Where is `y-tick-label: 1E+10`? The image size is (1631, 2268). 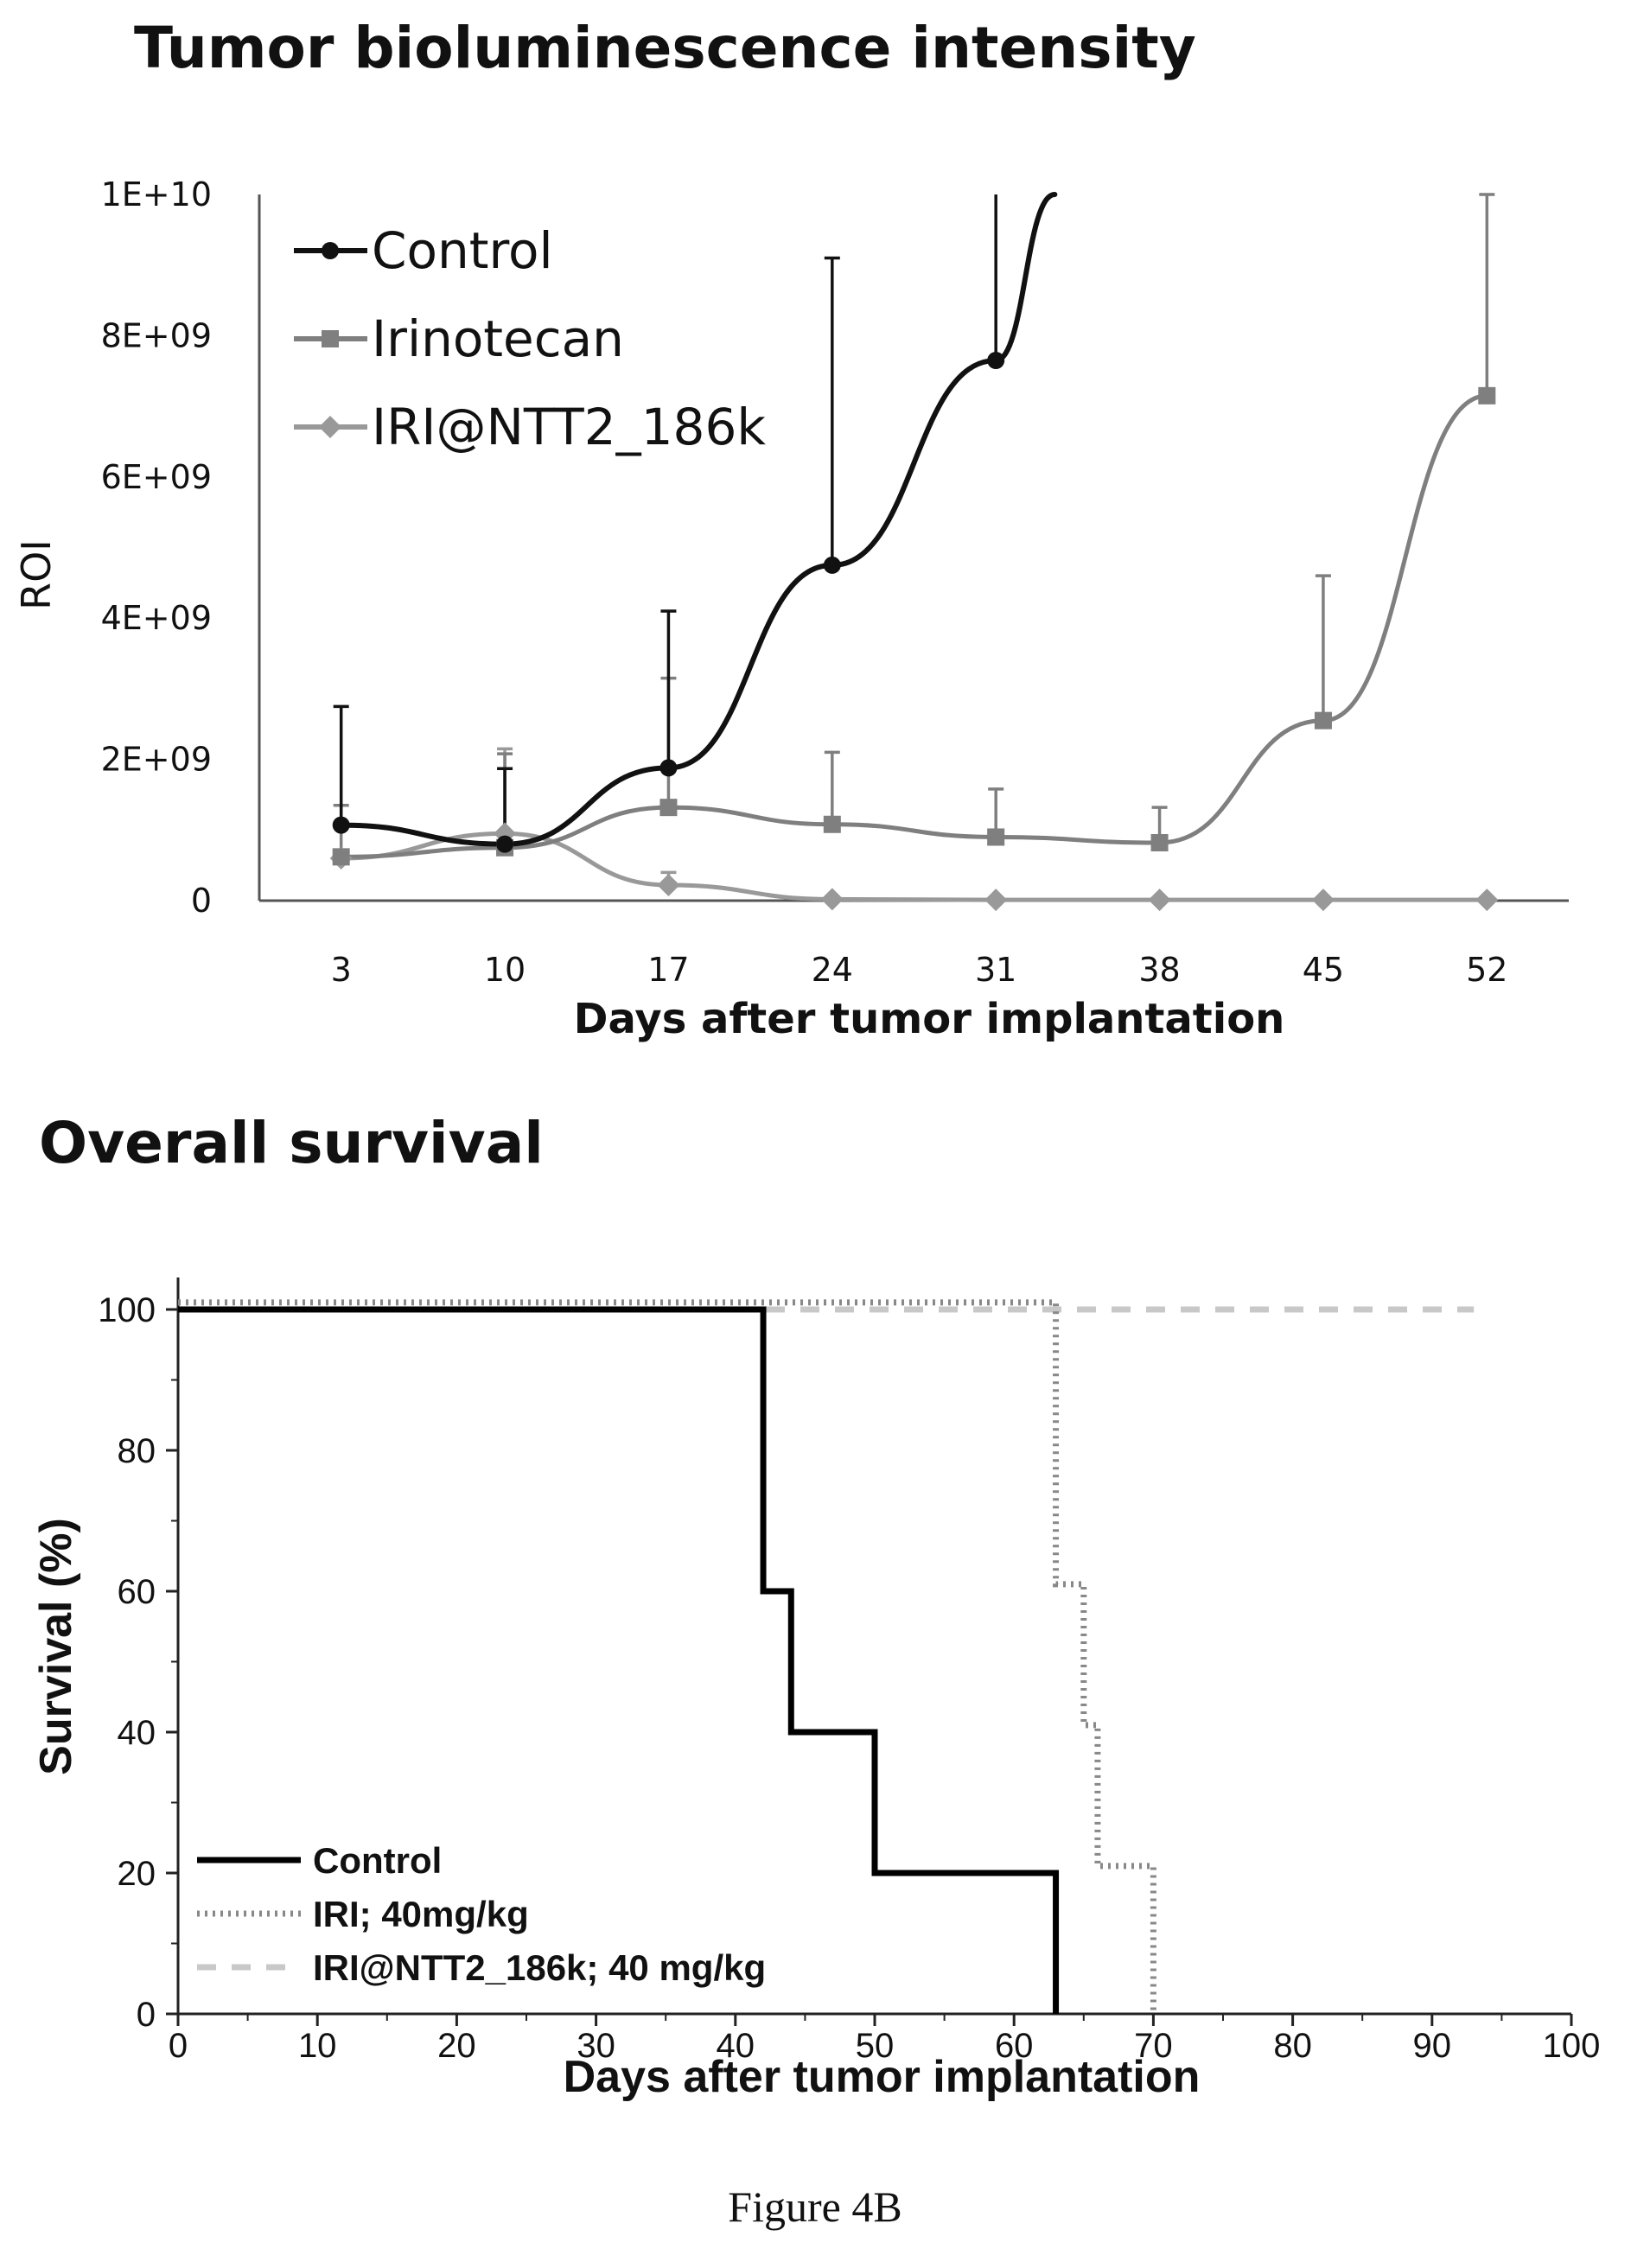 y-tick-label: 1E+10 is located at coordinates (156, 194).